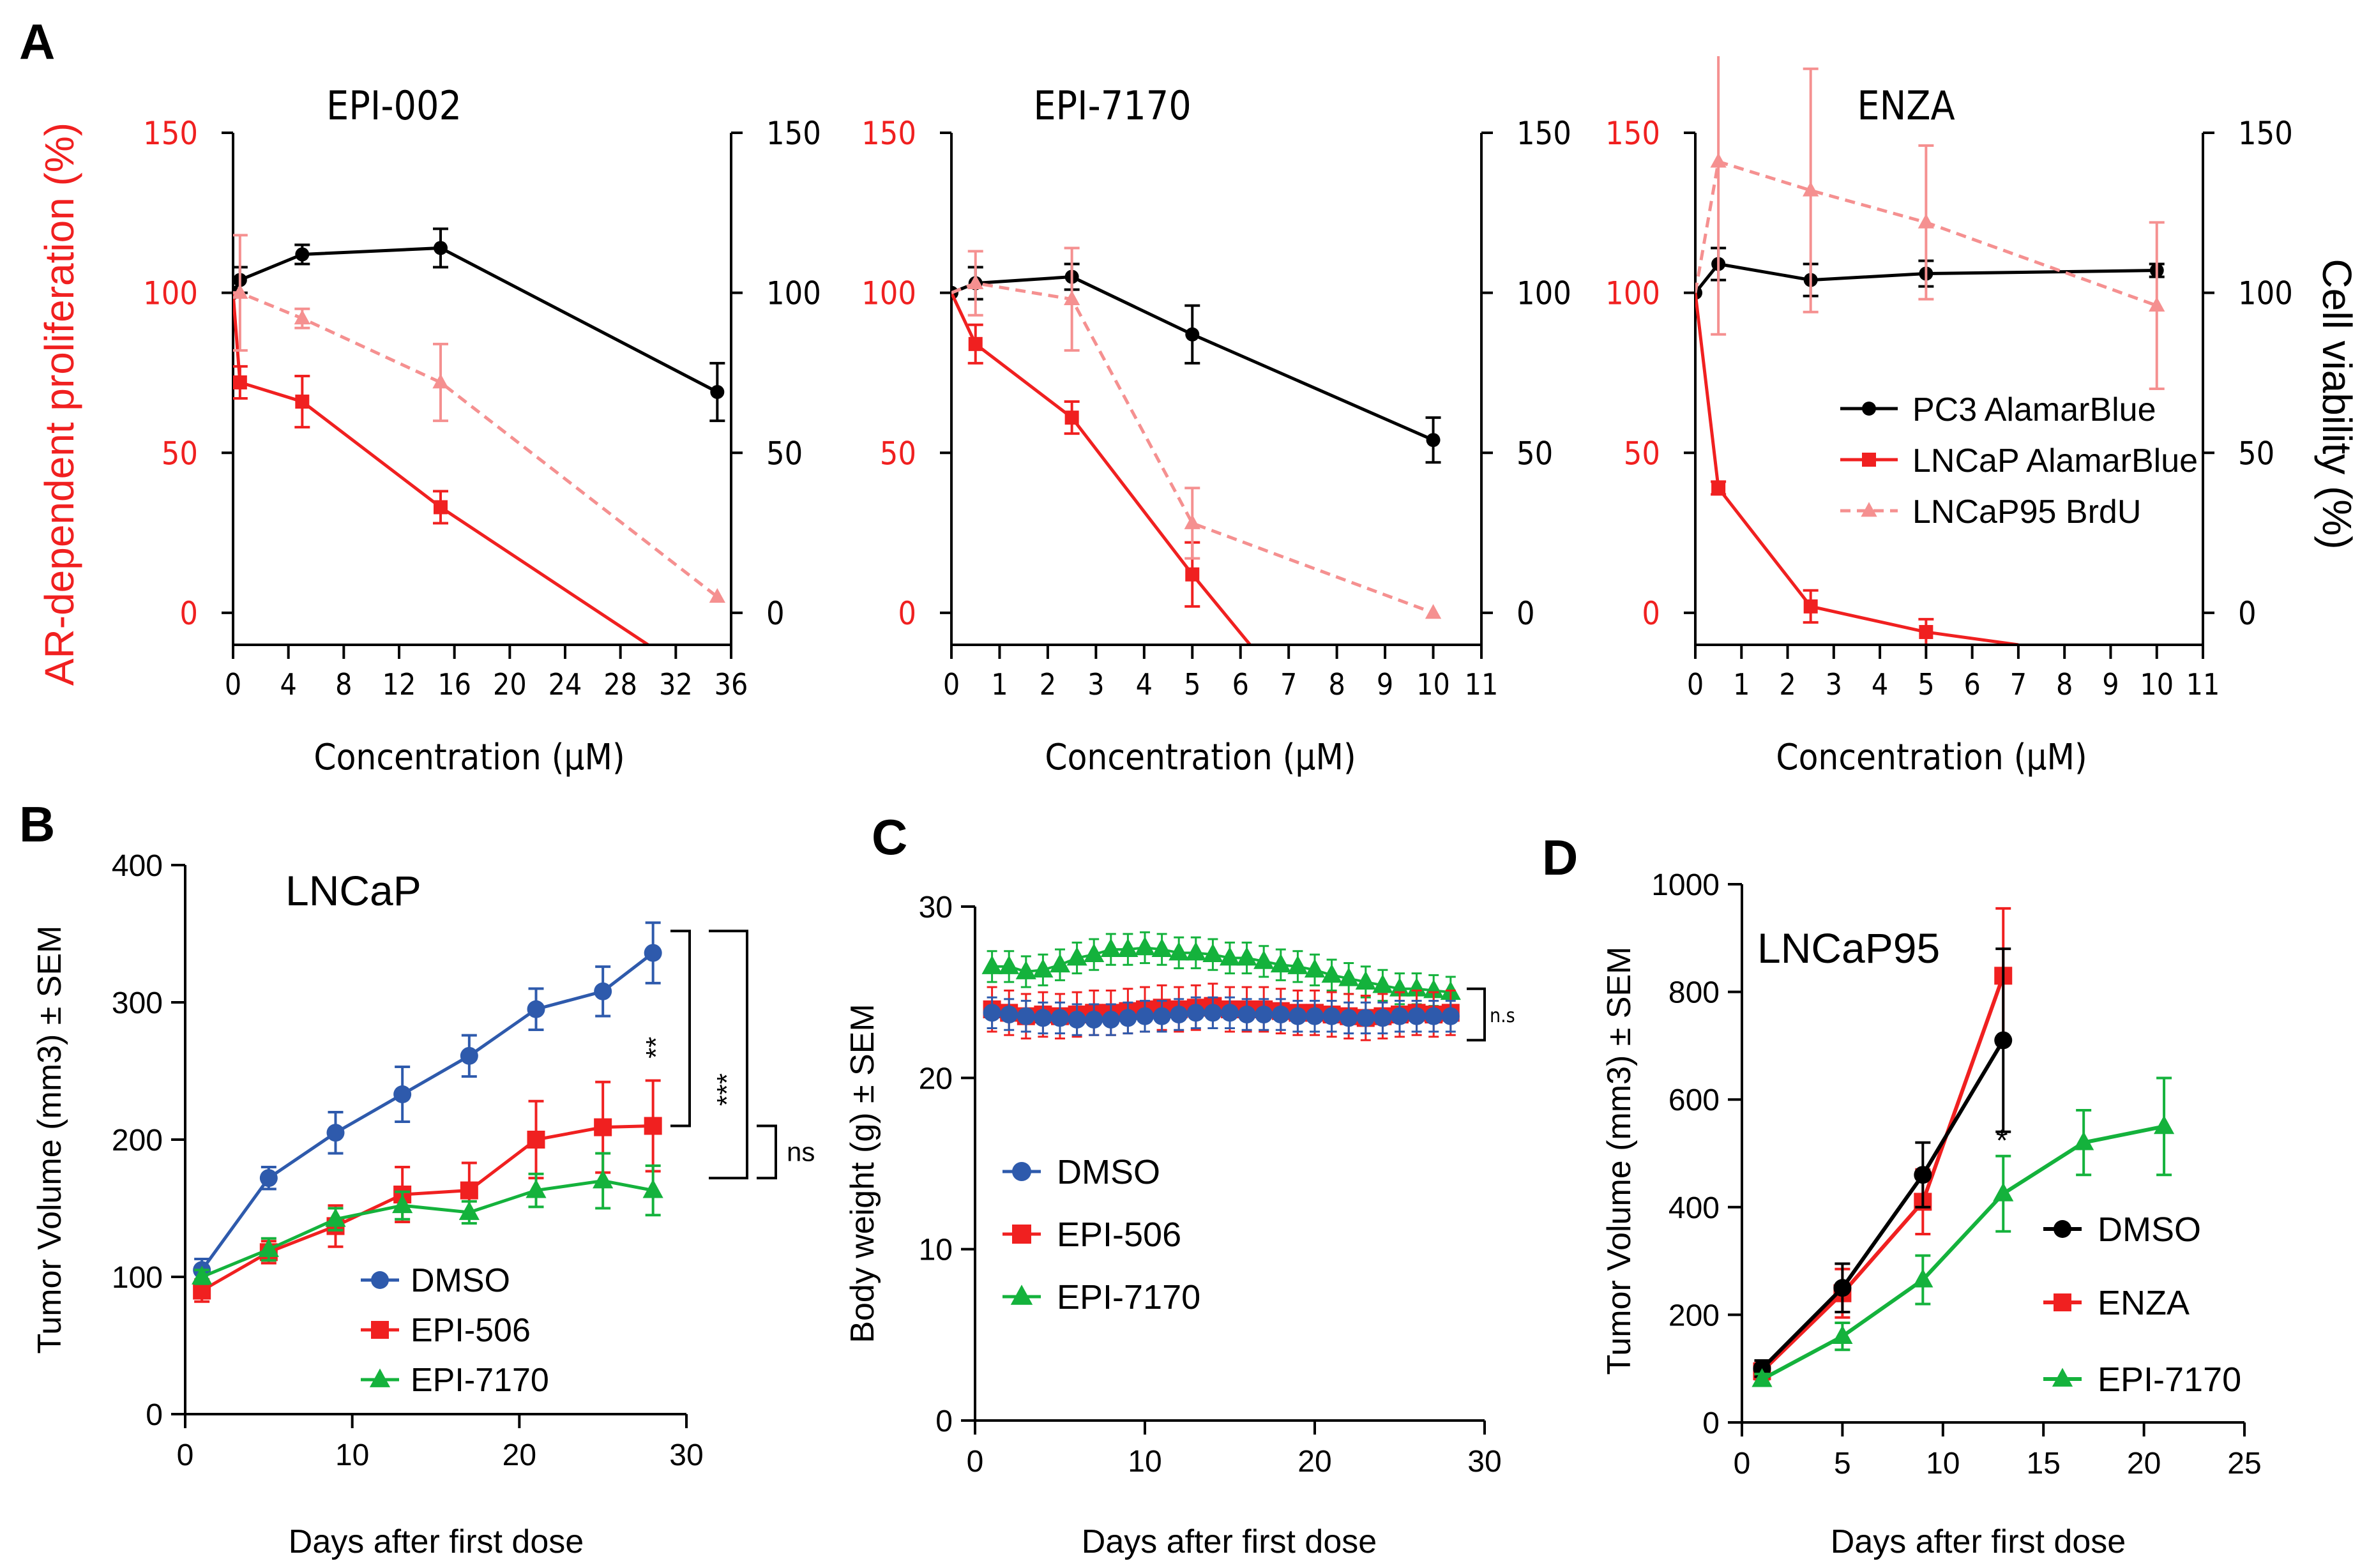 The width and height of the screenshot is (2353, 1568). Describe the element at coordinates (686, 1455) in the screenshot. I see `x-tick-label: 30` at that location.